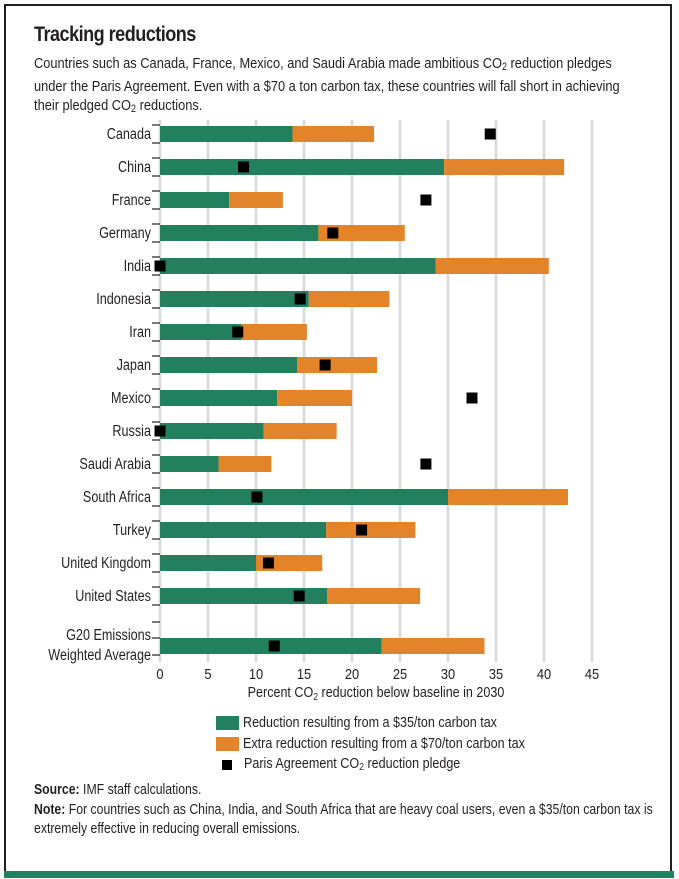  Describe the element at coordinates (113, 595) in the screenshot. I see `category-label: United States` at that location.